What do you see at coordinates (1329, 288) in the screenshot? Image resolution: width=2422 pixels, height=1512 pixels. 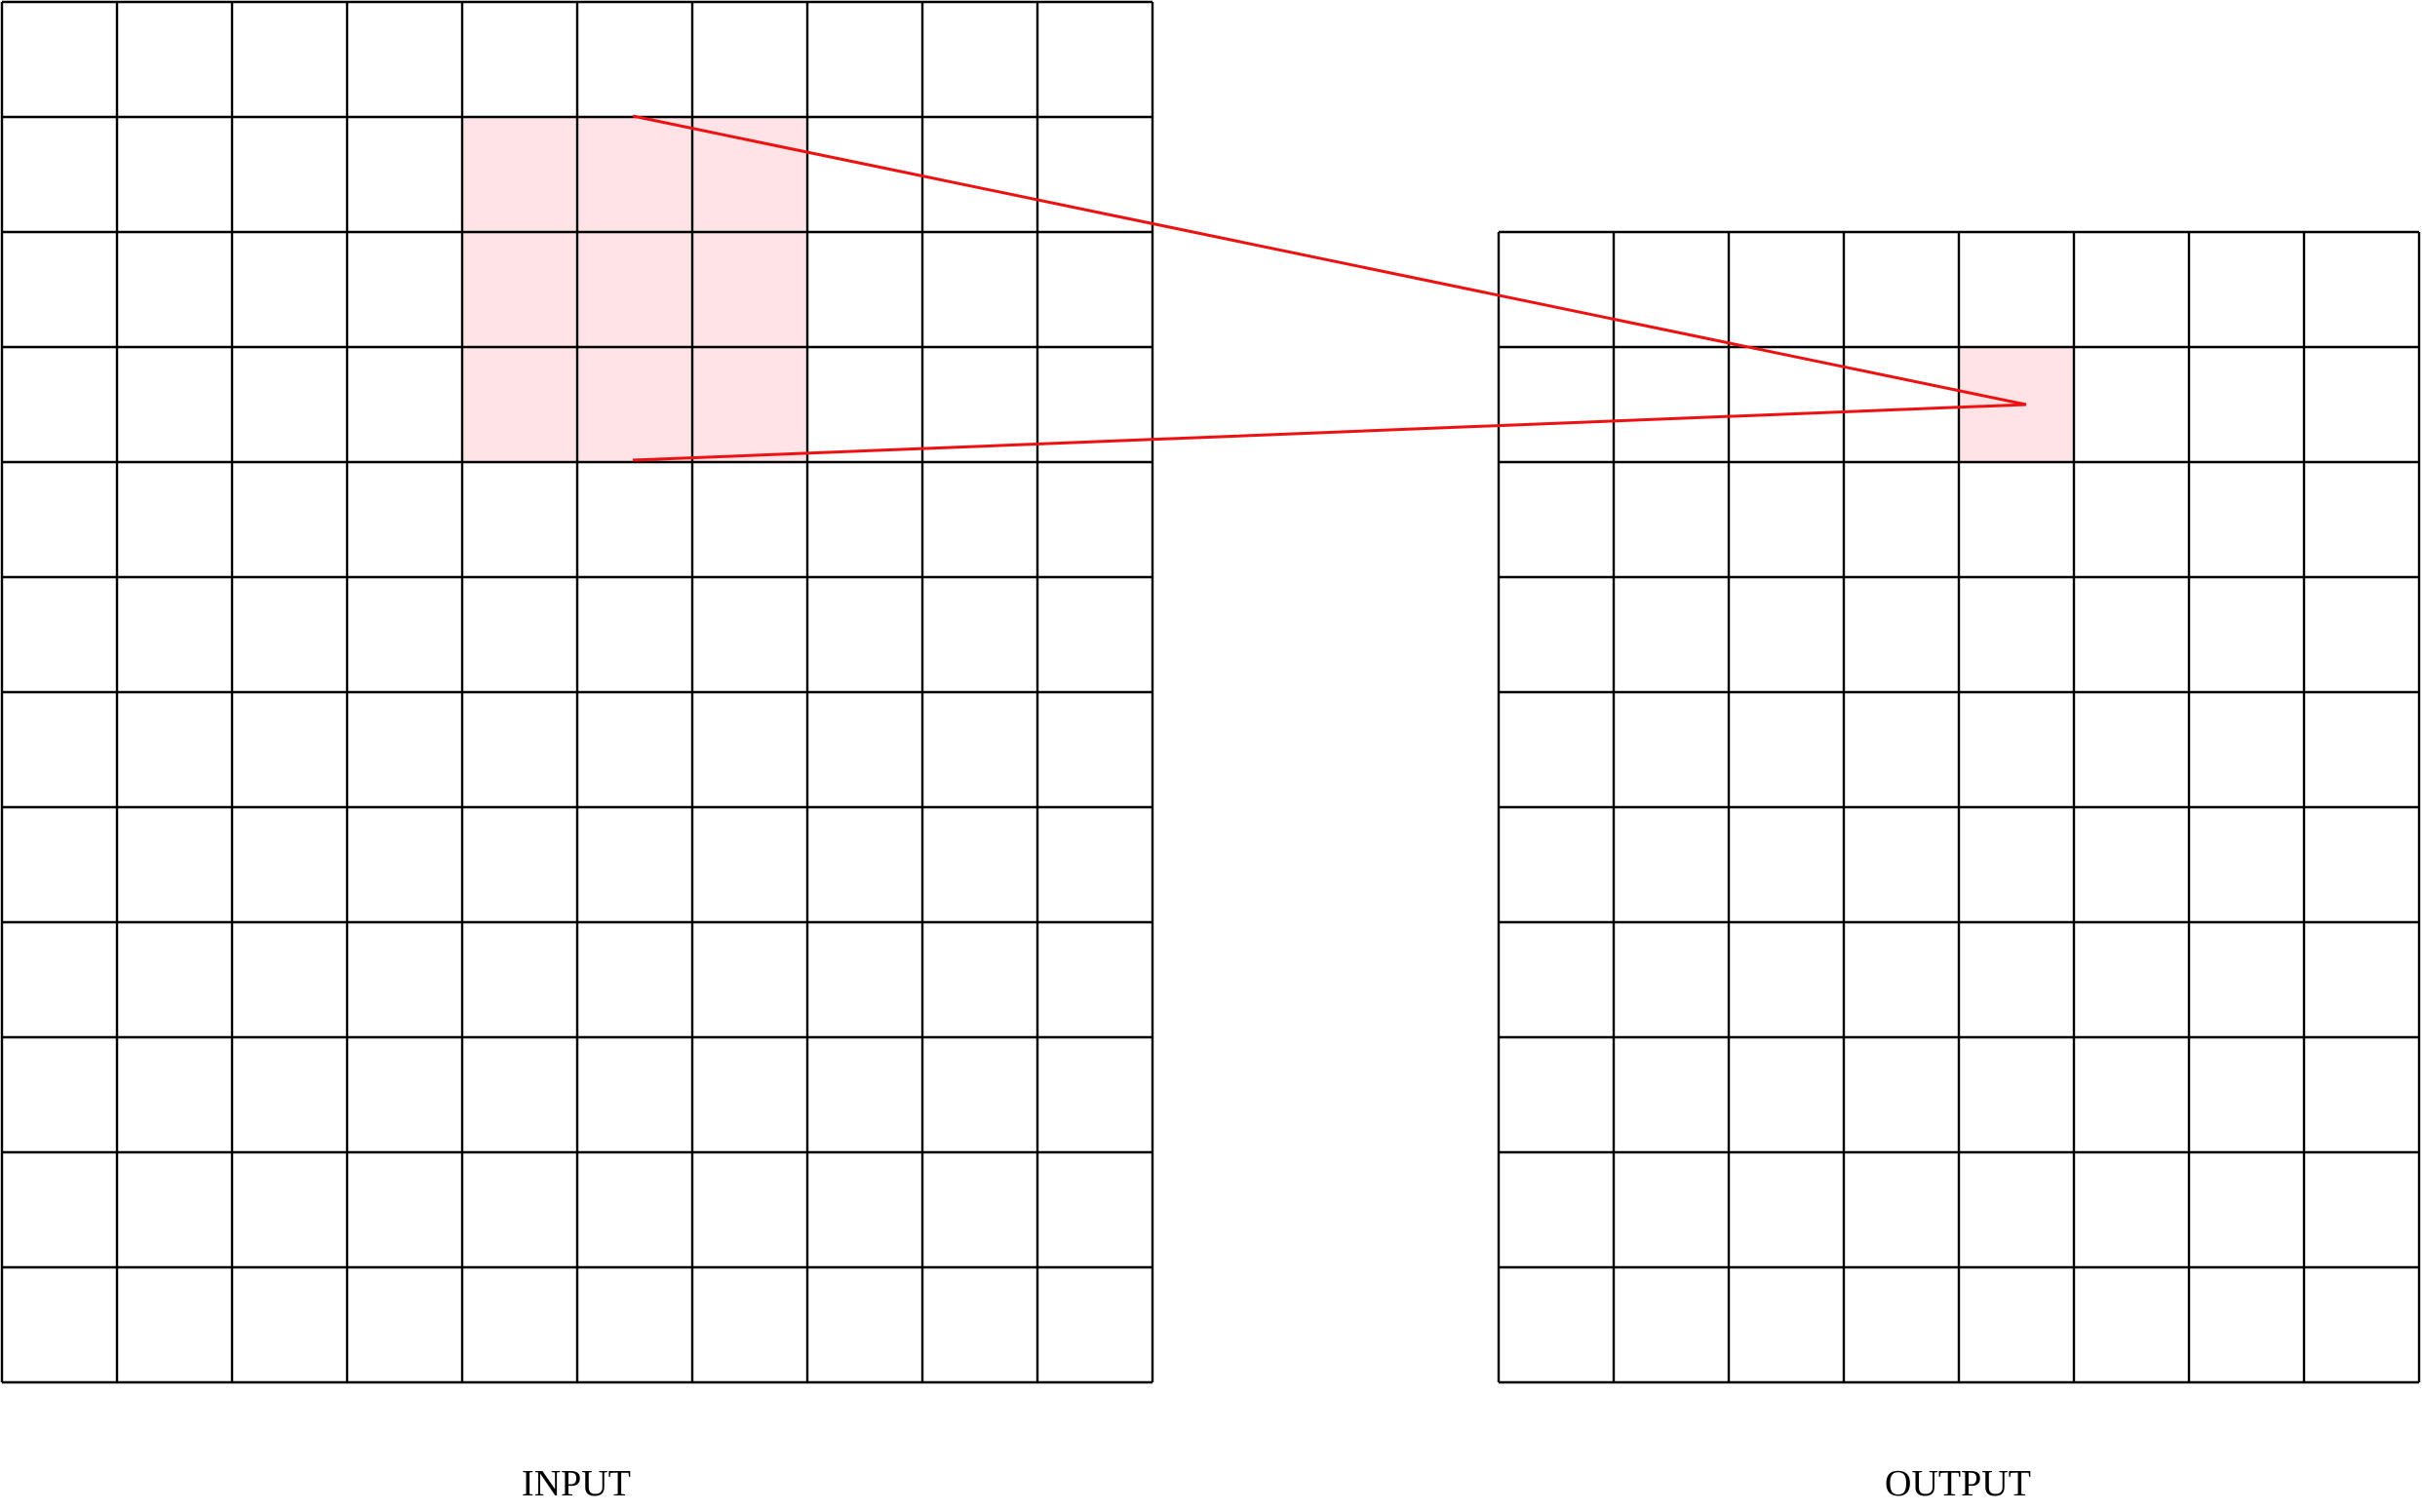 I see `projection-lines` at bounding box center [1329, 288].